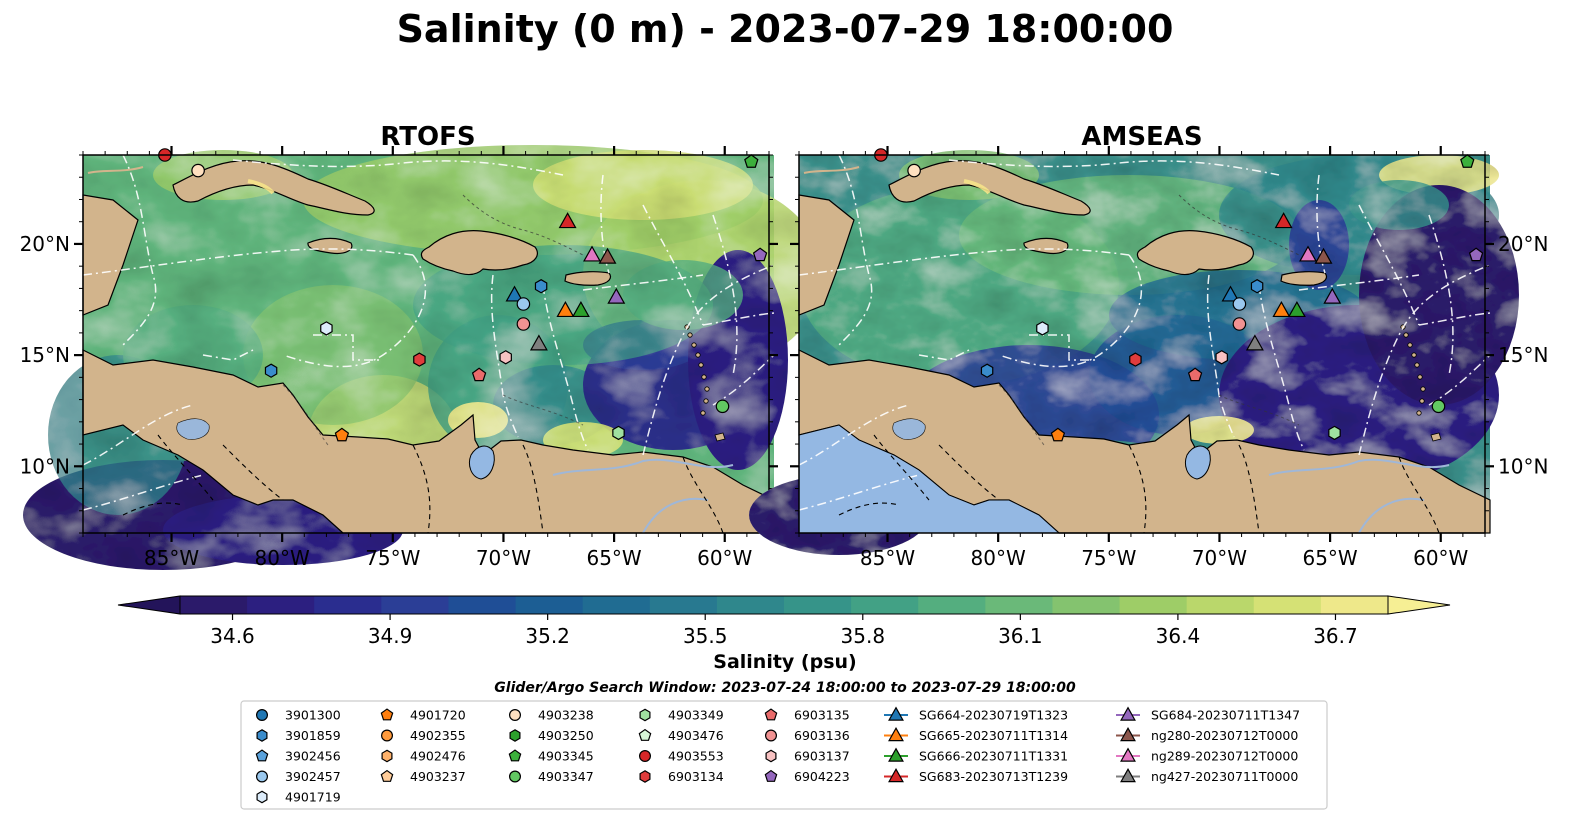 The width and height of the screenshot is (1577, 827). I want to click on legend-item: 4903349, so click(681, 715).